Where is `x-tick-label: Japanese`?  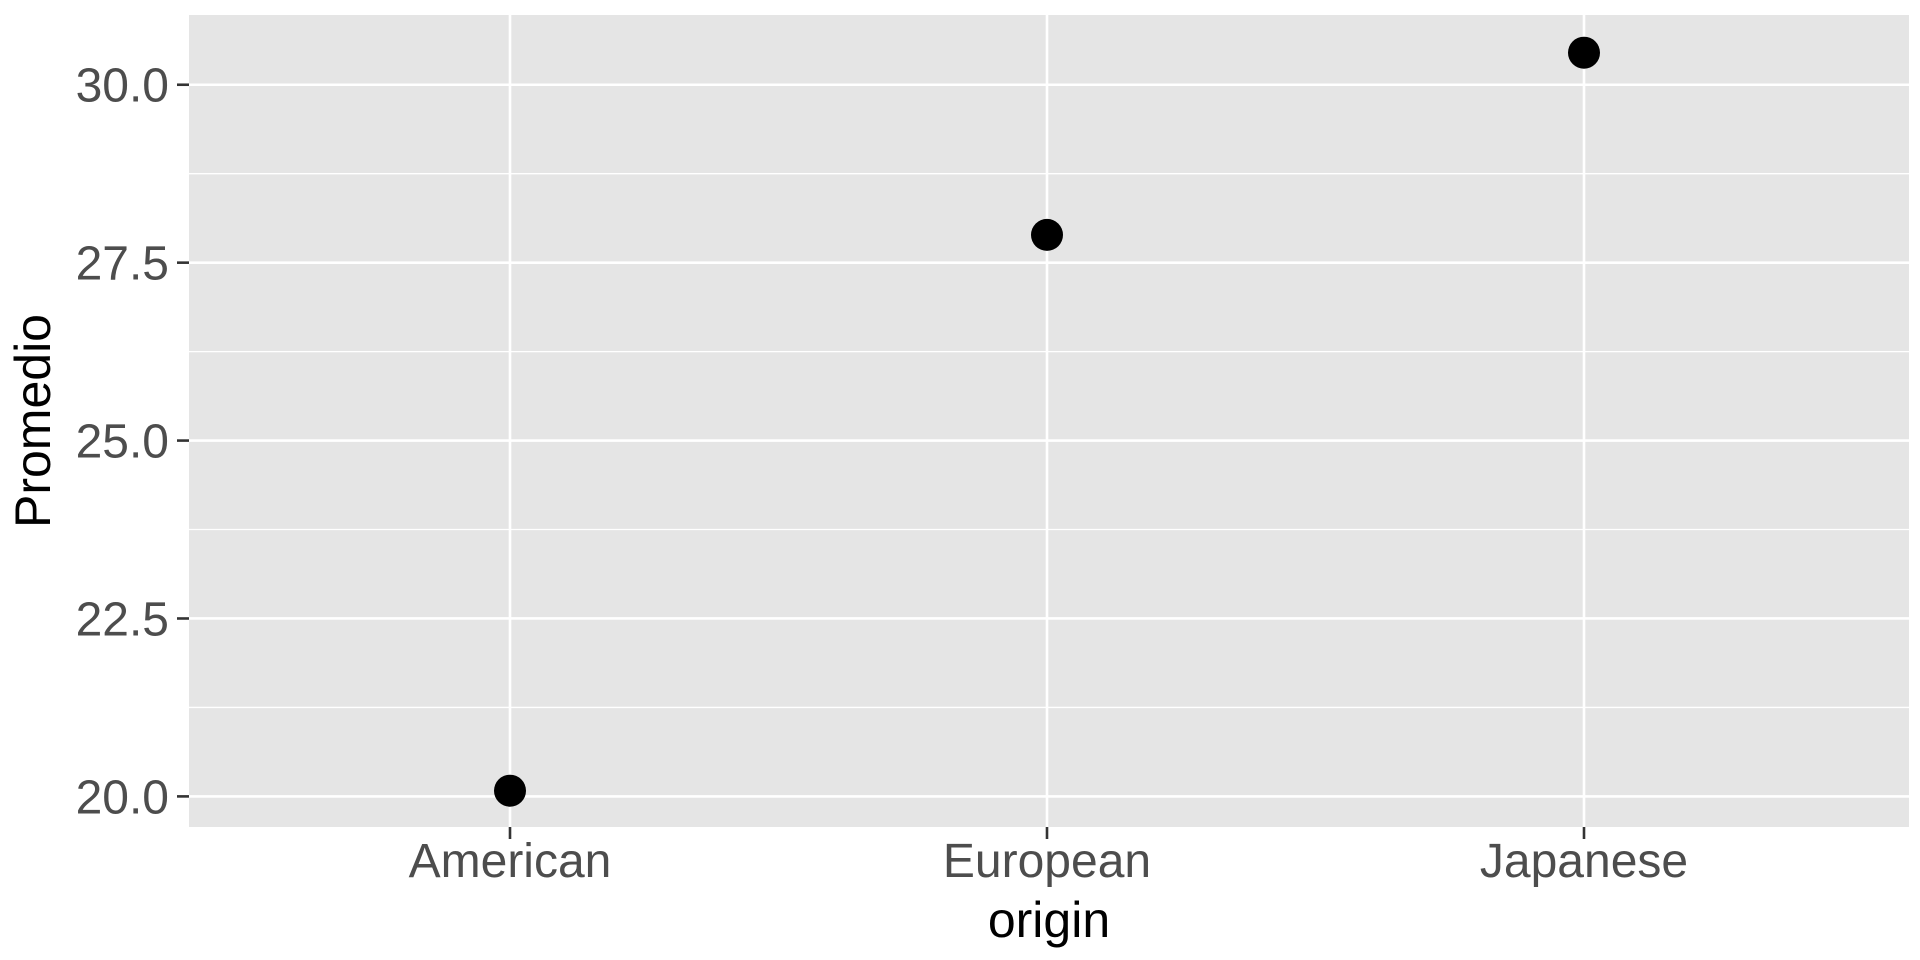 x-tick-label: Japanese is located at coordinates (1584, 861).